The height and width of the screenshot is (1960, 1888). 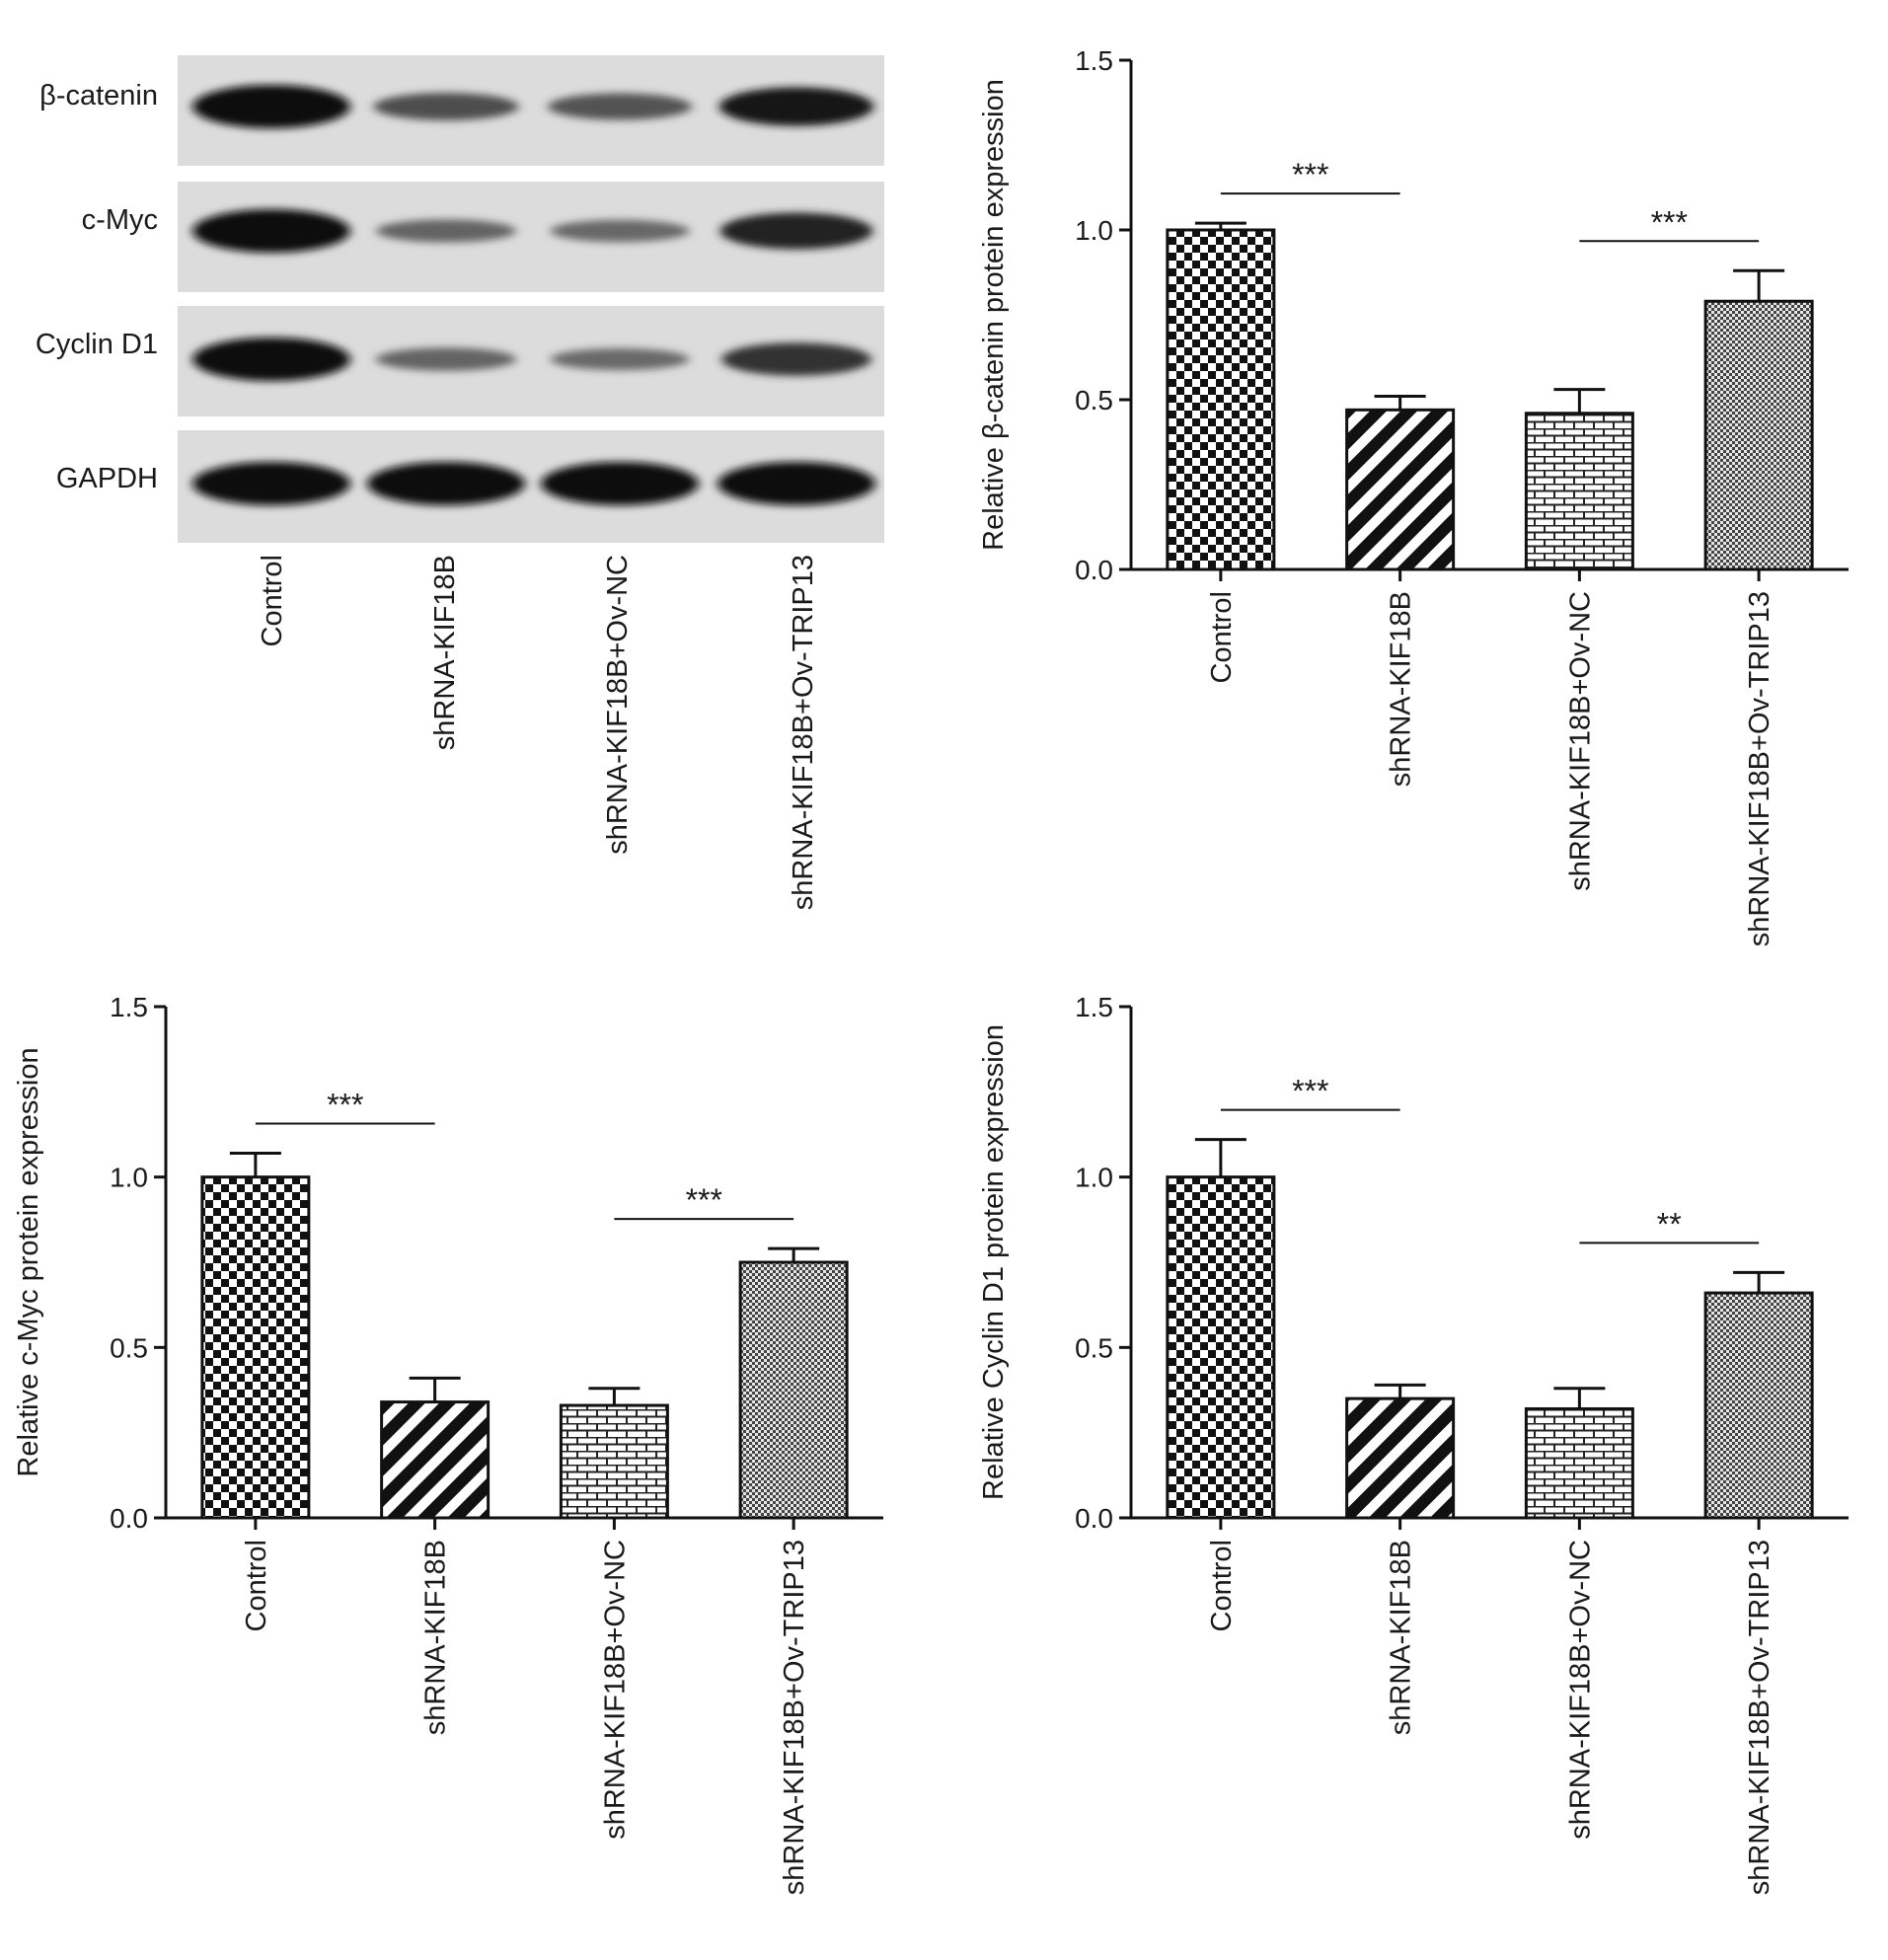 What do you see at coordinates (28, 1261) in the screenshot?
I see `y-axis-label: Relative c-Myc protein expression` at bounding box center [28, 1261].